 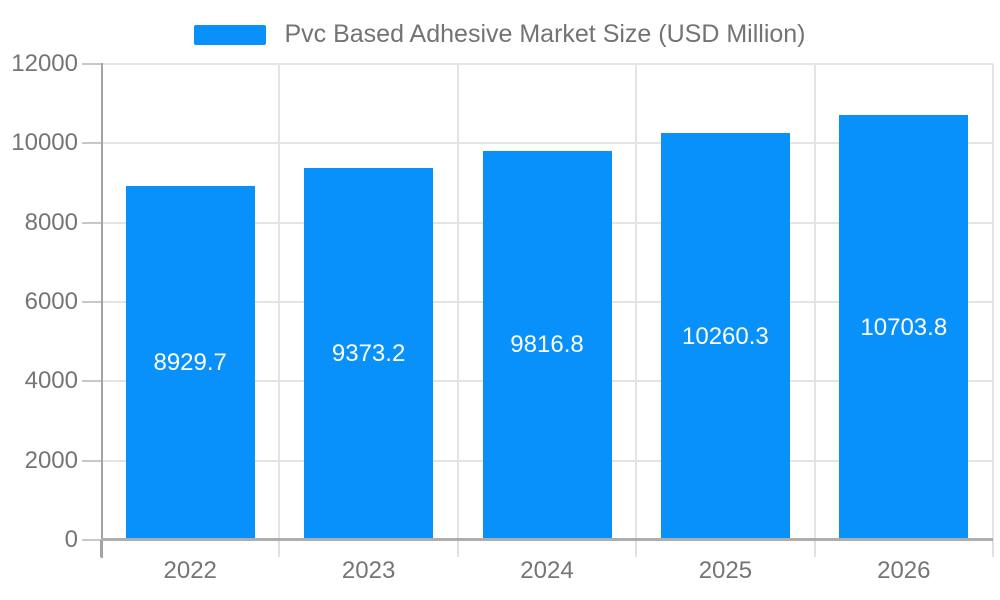 What do you see at coordinates (71, 539) in the screenshot?
I see `y-axis-label: 0` at bounding box center [71, 539].